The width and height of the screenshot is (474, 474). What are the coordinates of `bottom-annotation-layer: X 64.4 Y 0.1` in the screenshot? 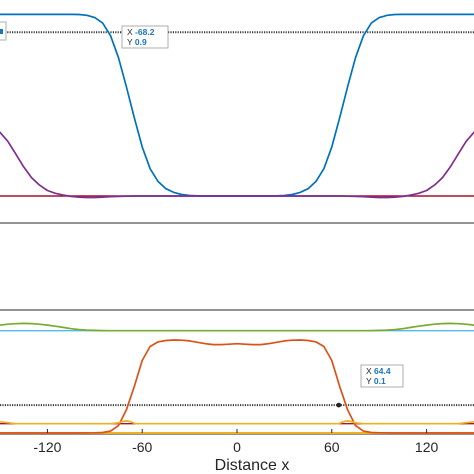 It's located at (382, 376).